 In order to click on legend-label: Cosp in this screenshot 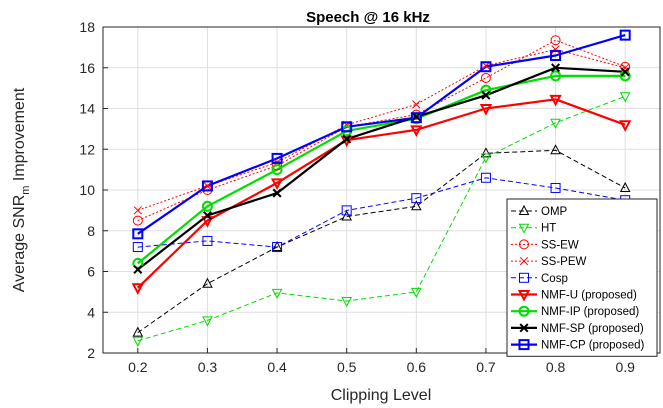, I will do `click(554, 279)`.